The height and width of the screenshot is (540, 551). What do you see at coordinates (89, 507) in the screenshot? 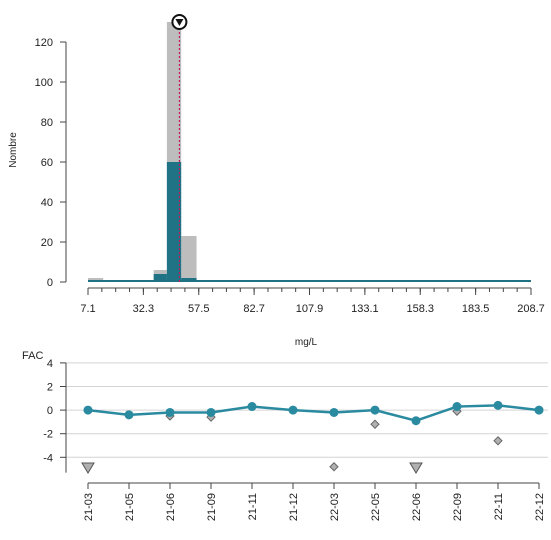
I see `line-x-tick-label-0: 21-03` at bounding box center [89, 507].